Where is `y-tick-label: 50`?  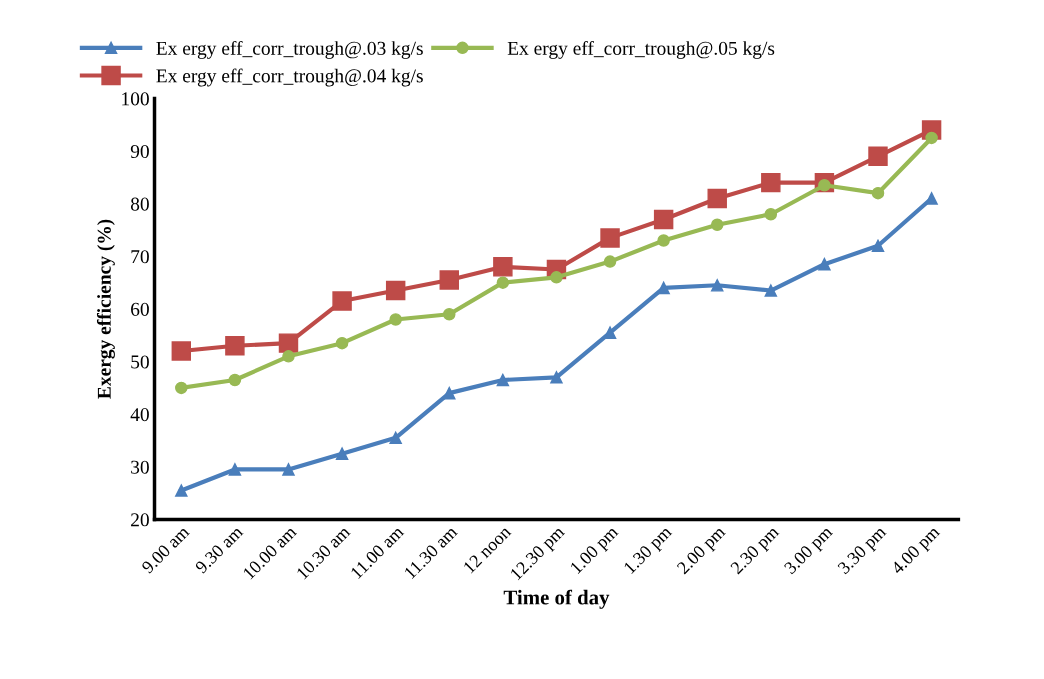 y-tick-label: 50 is located at coordinates (140, 362).